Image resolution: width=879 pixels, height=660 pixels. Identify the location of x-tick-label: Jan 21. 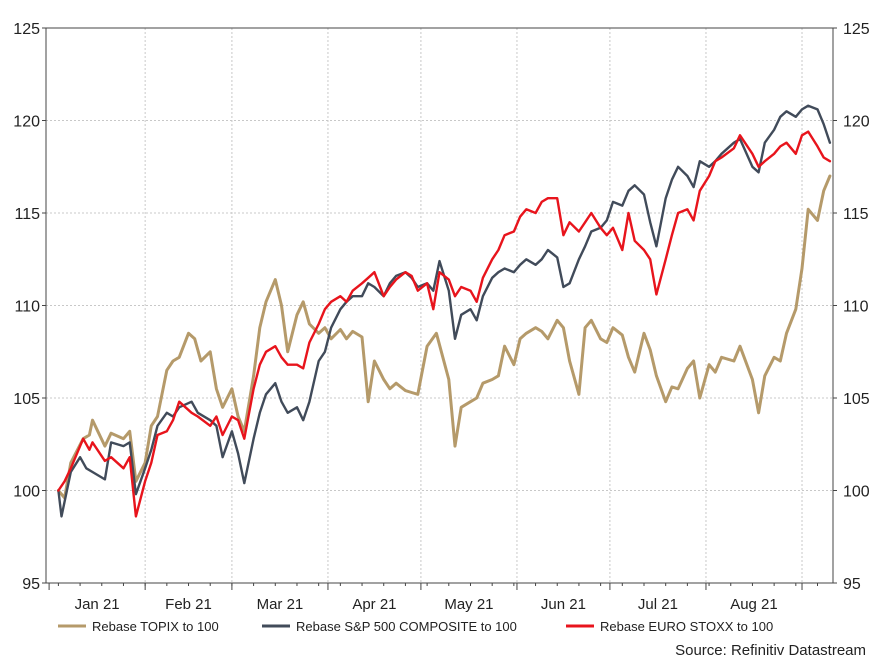
(97, 604).